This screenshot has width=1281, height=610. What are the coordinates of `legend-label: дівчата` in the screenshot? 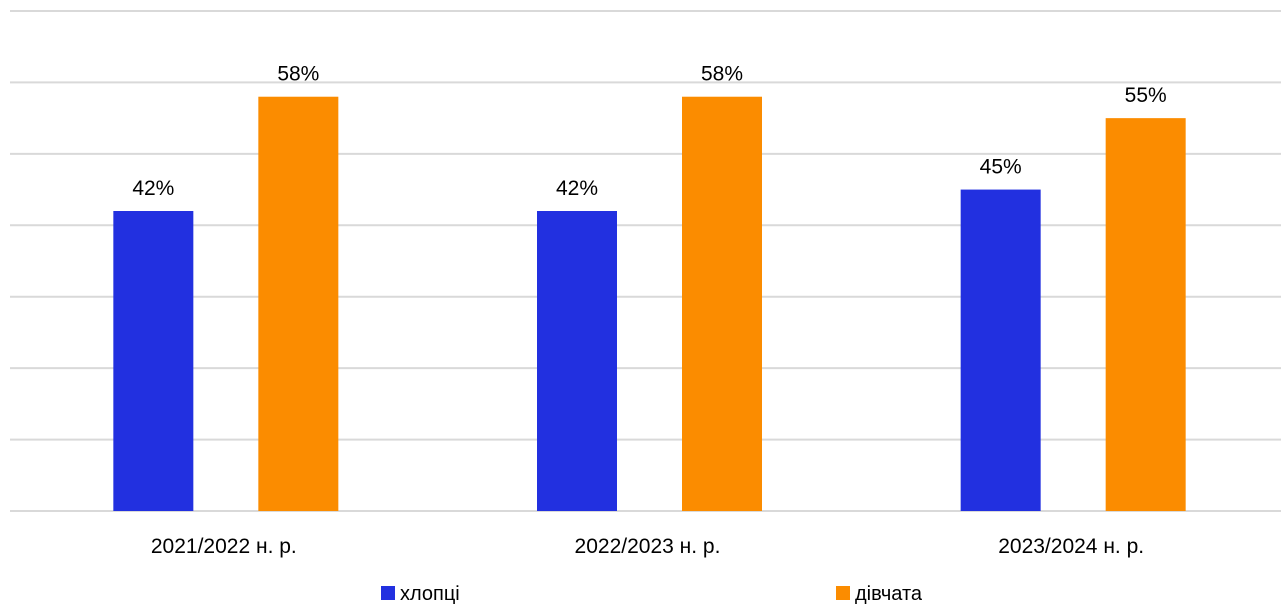 It's located at (889, 594).